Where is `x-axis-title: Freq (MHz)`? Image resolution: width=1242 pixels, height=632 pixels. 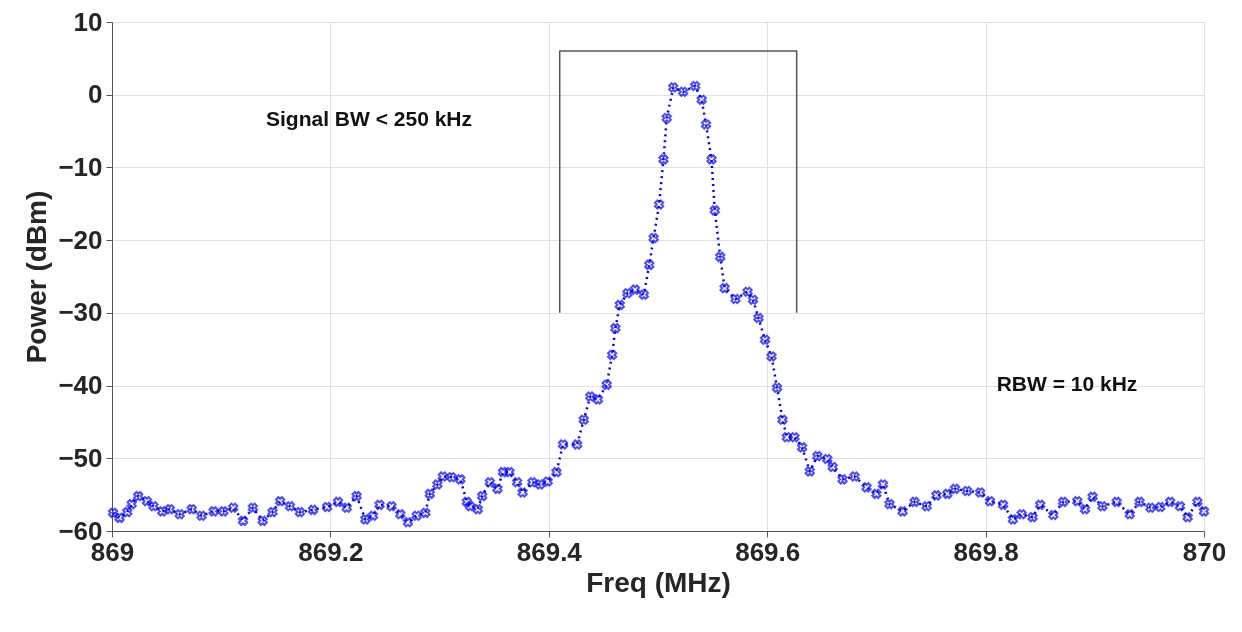 x-axis-title: Freq (MHz) is located at coordinates (658, 582).